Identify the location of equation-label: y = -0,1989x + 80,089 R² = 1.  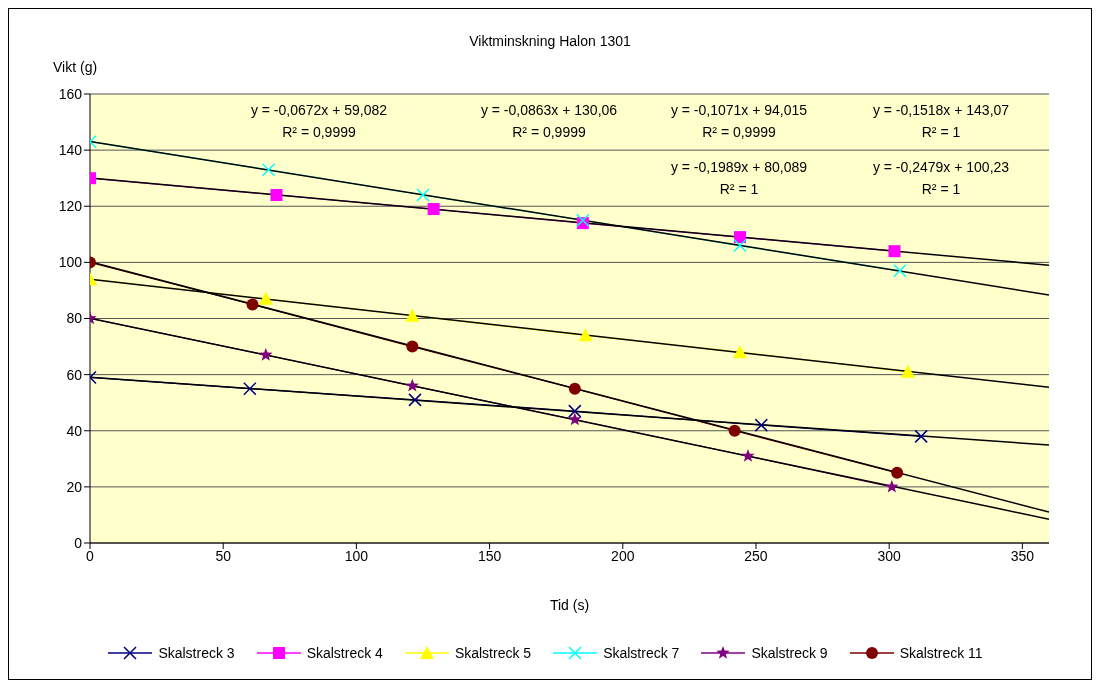
(739, 178).